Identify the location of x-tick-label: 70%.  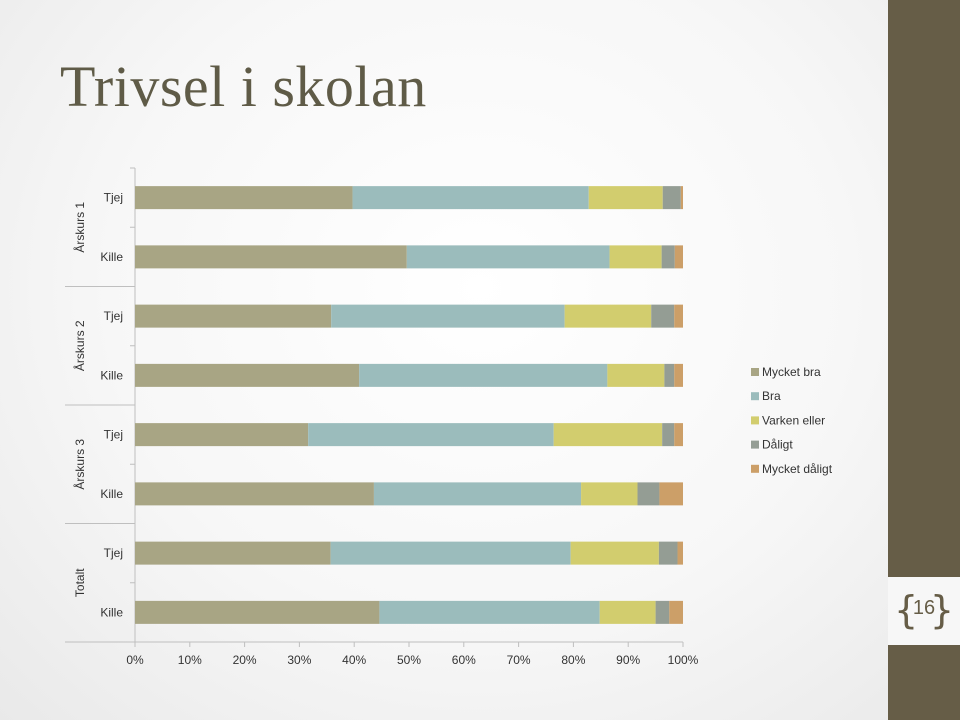
(519, 660).